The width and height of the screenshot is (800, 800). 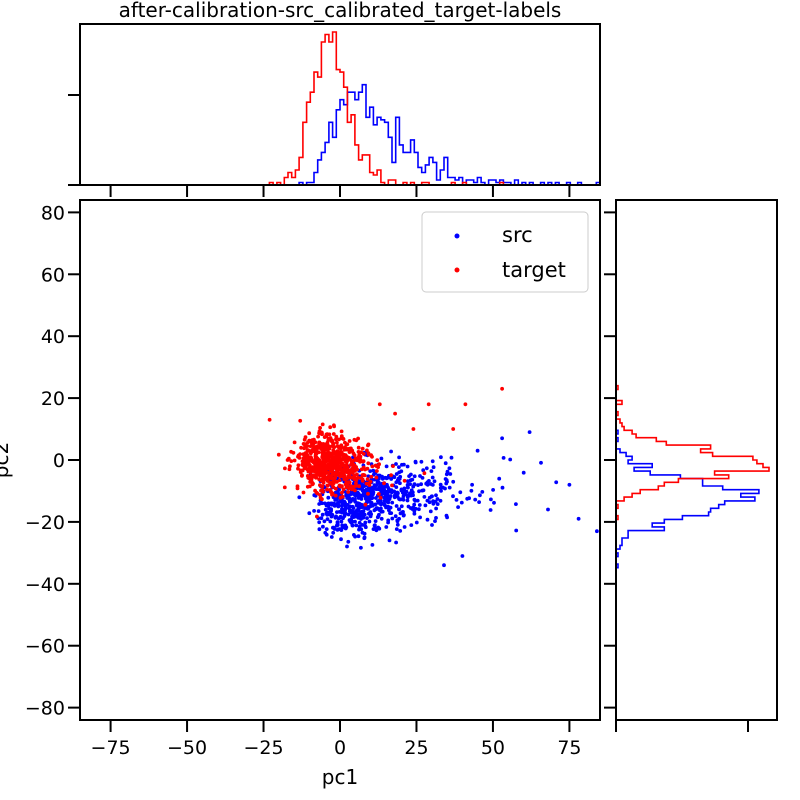 I want to click on x-tick-label: 75, so click(x=569, y=748).